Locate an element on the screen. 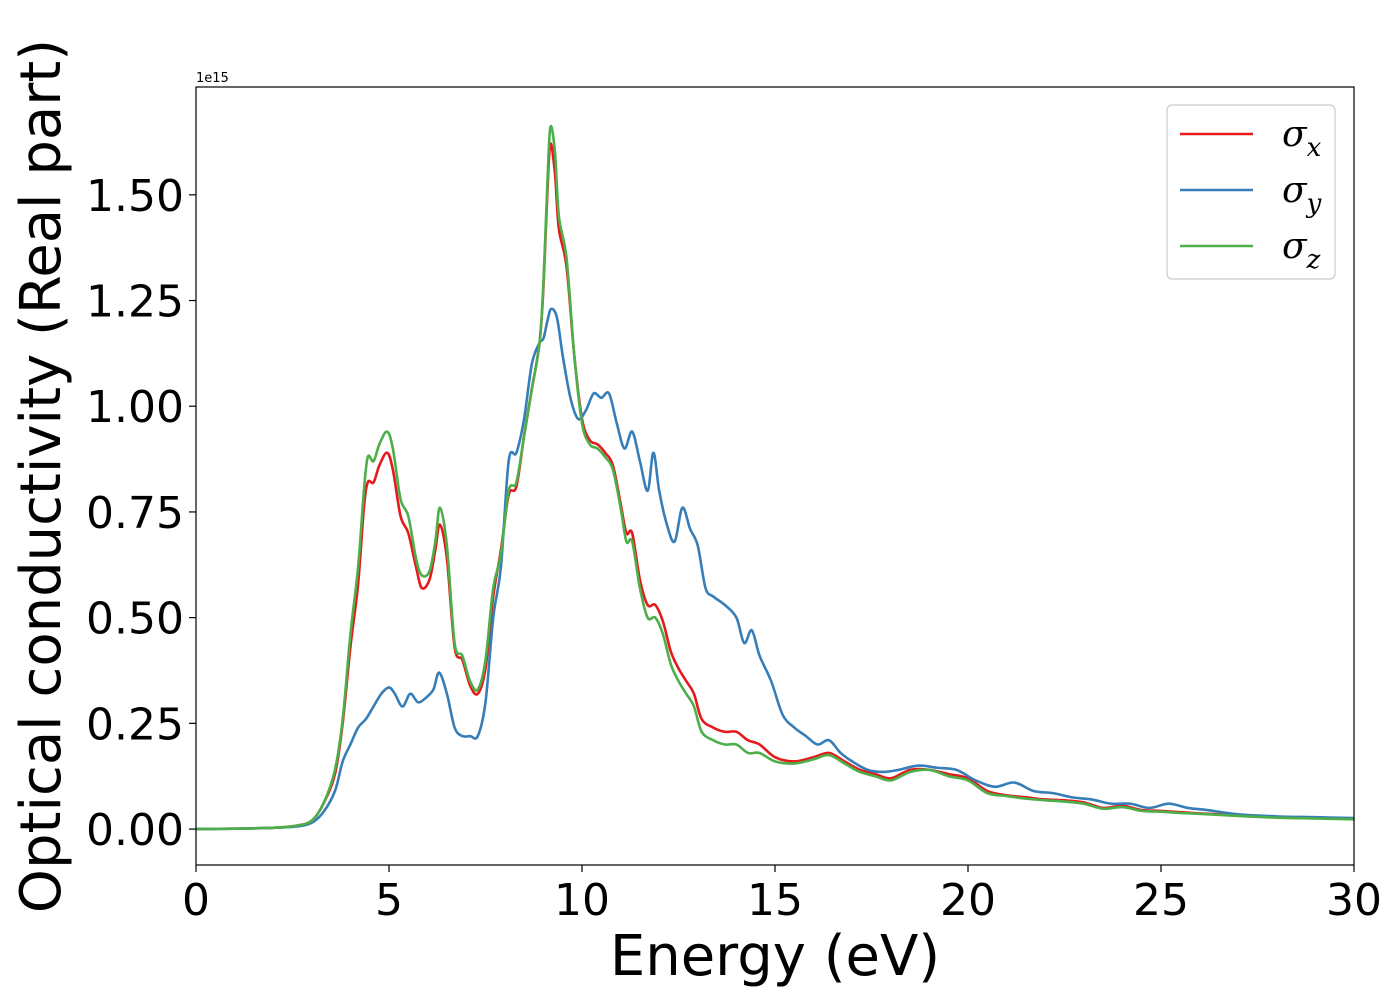 Image resolution: width=1400 pixels, height=1000 pixels. x-axis-title: Energy (eV) is located at coordinates (775, 956).